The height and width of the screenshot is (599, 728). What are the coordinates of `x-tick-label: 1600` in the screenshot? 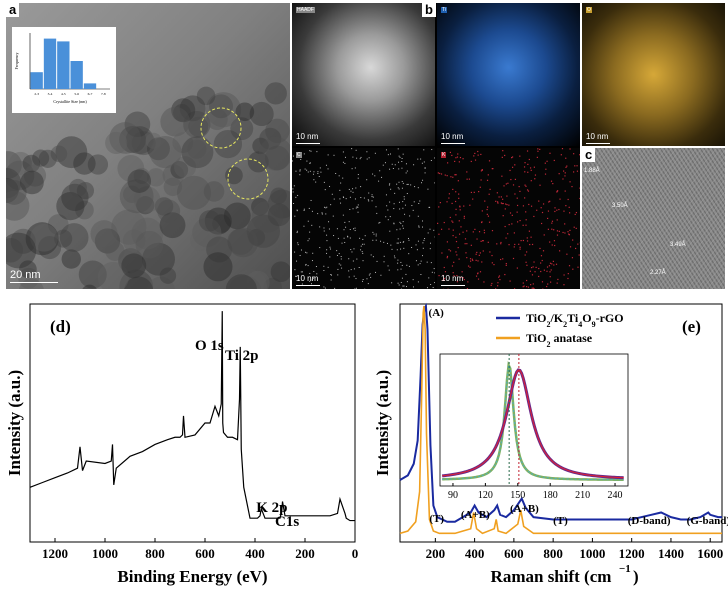 It's located at (710, 553).